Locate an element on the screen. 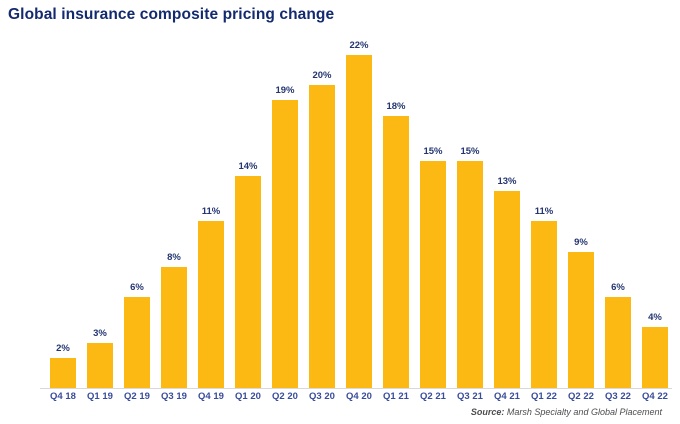 The image size is (680, 424). bar-value-label: 14% is located at coordinates (248, 166).